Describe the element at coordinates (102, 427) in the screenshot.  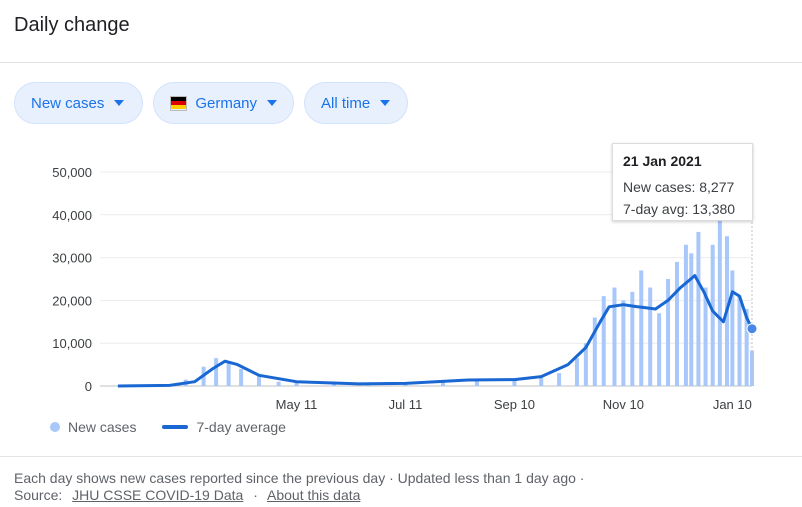
I see `legend-new-cases-label: New cases` at that location.